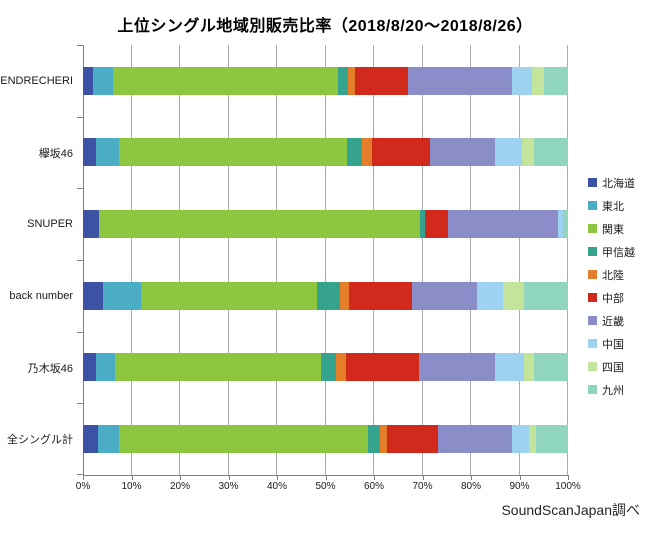  I want to click on y-axis-line, so click(83, 260).